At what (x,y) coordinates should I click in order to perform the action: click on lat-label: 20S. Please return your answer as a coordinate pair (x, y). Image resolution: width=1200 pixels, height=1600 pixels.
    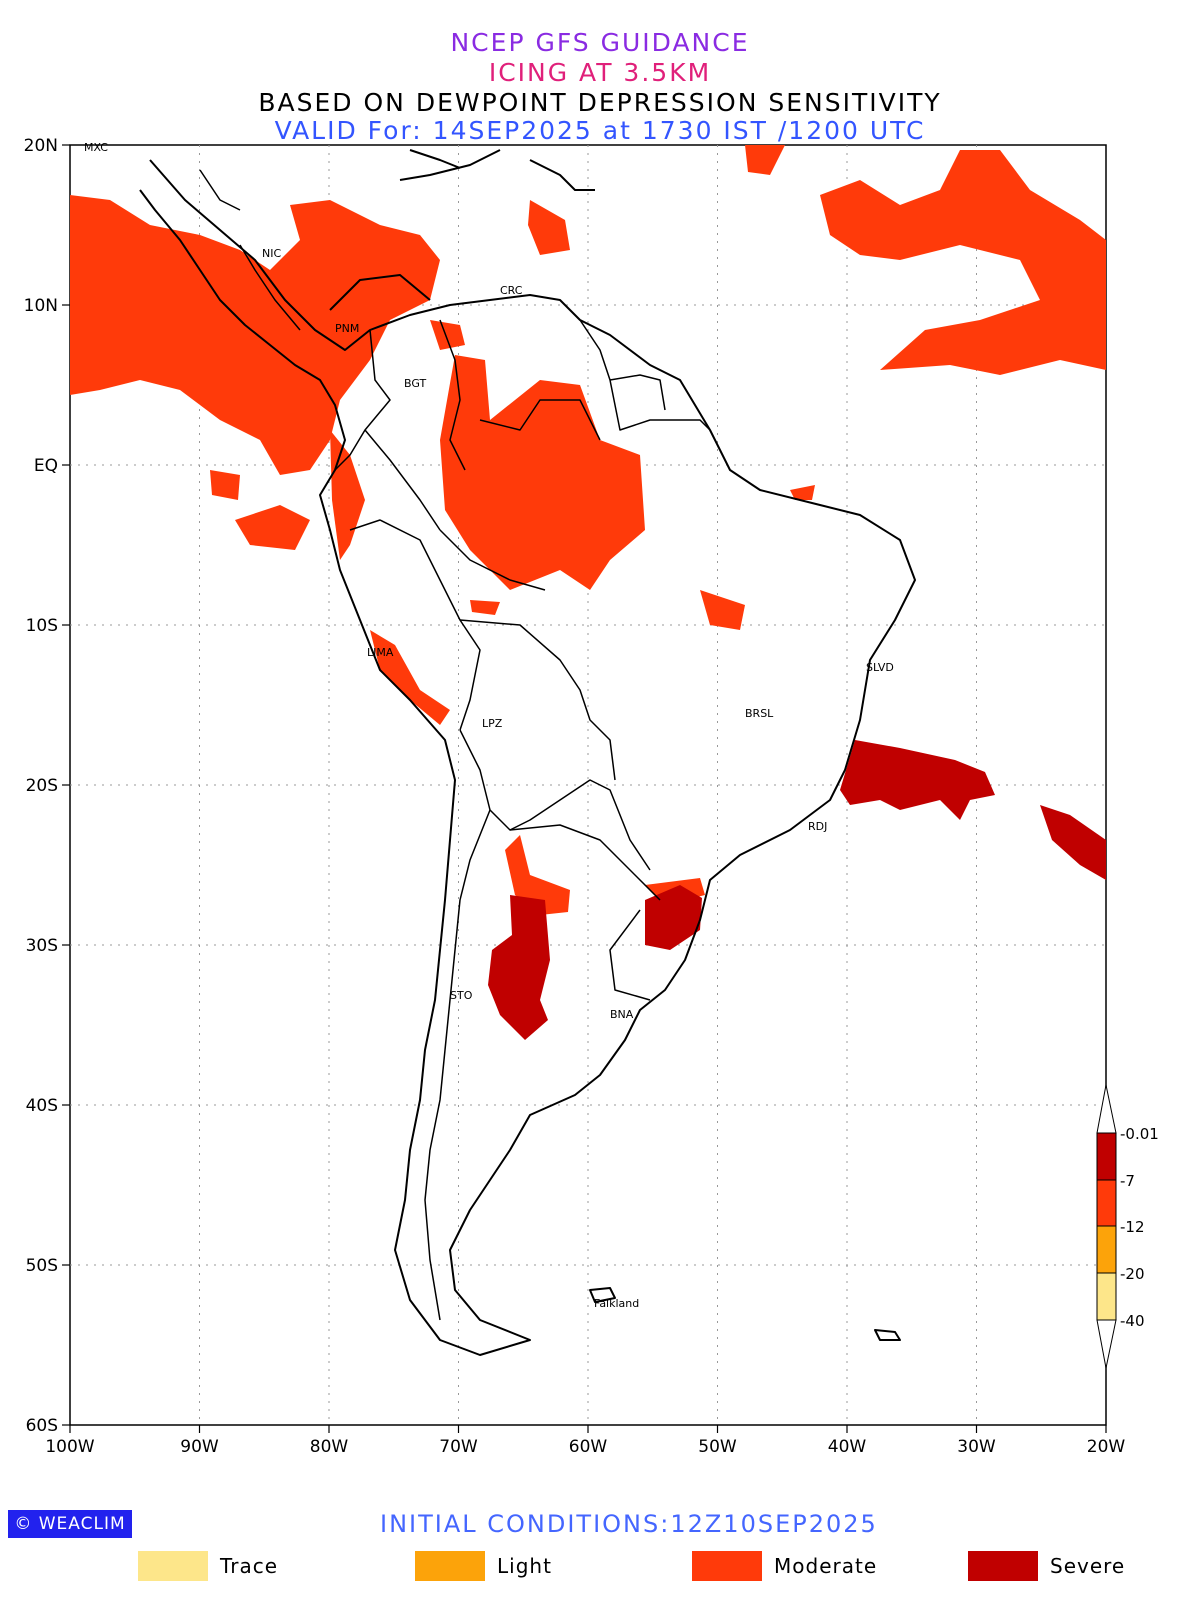
    Looking at the image, I should click on (42, 786).